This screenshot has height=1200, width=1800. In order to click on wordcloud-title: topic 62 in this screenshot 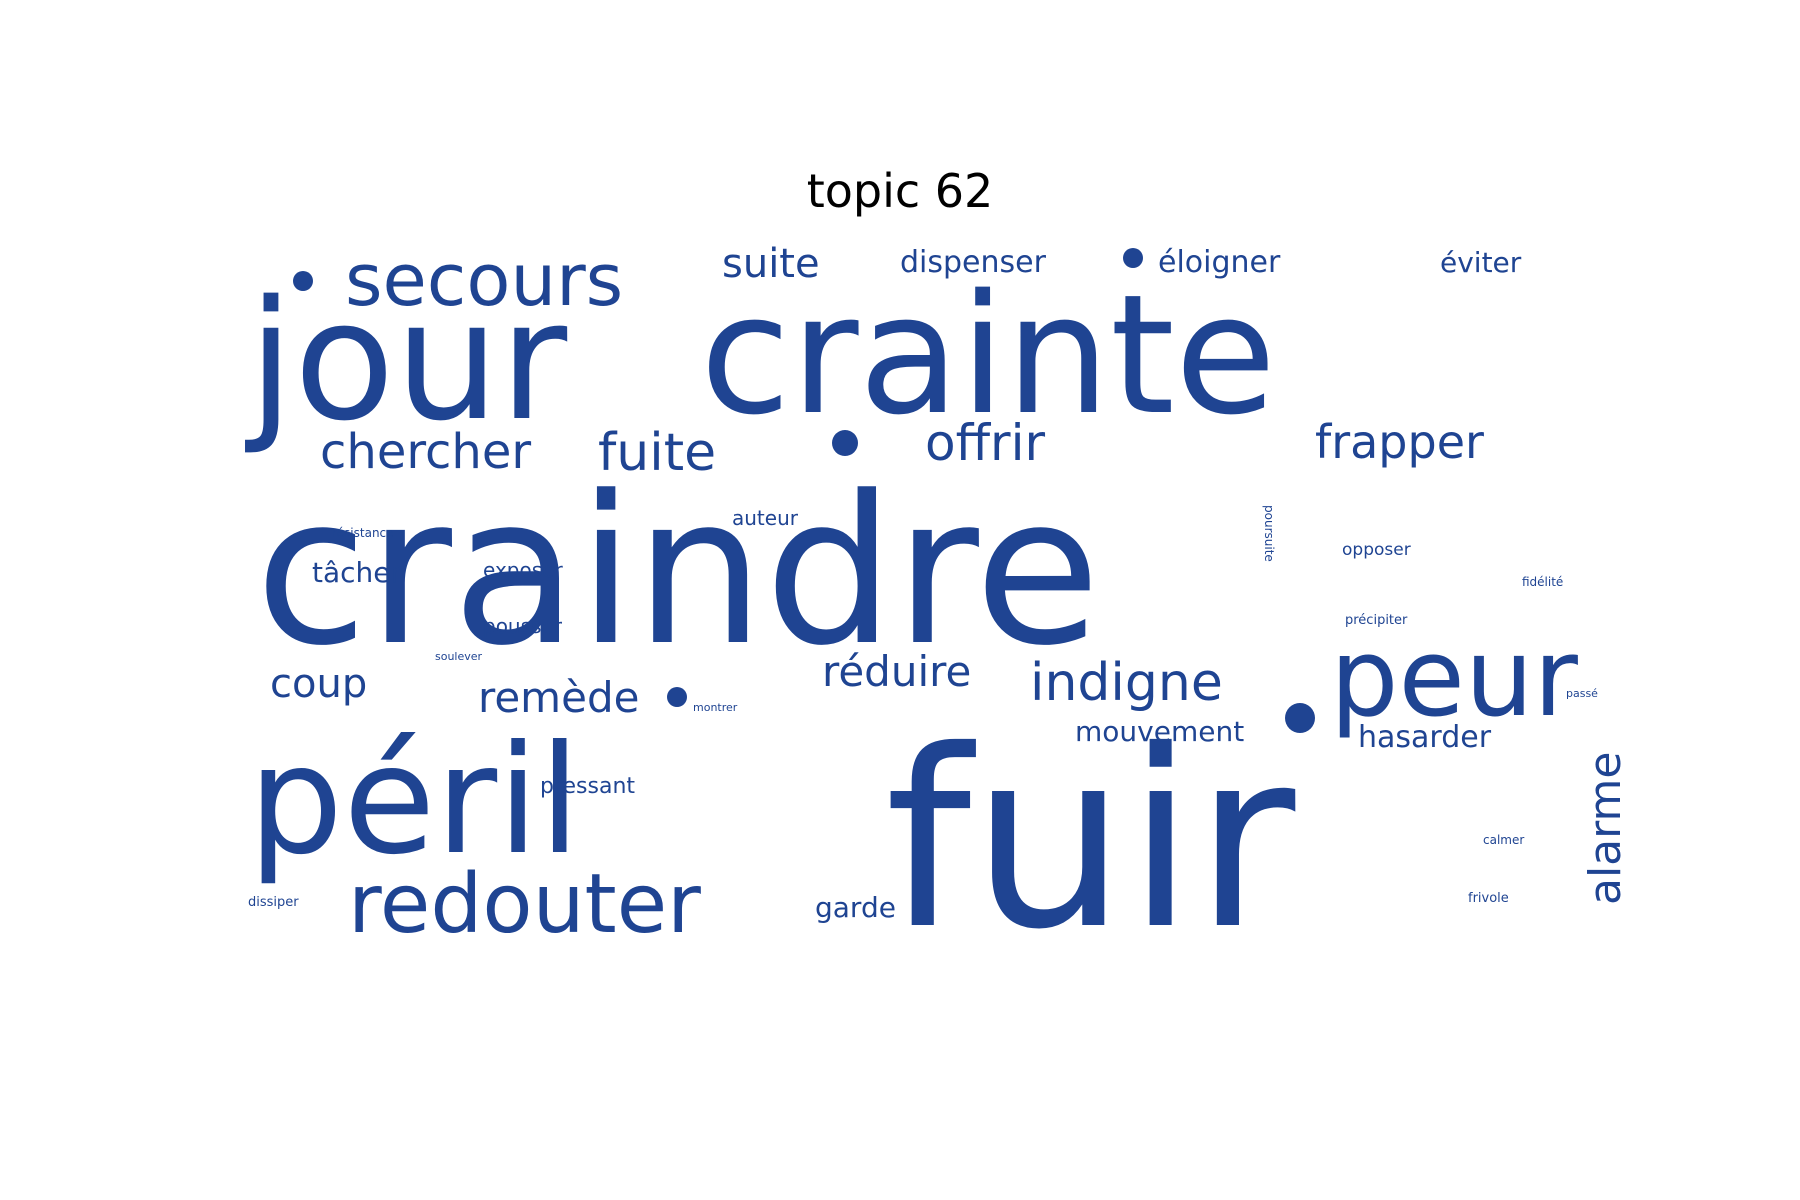, I will do `click(900, 191)`.